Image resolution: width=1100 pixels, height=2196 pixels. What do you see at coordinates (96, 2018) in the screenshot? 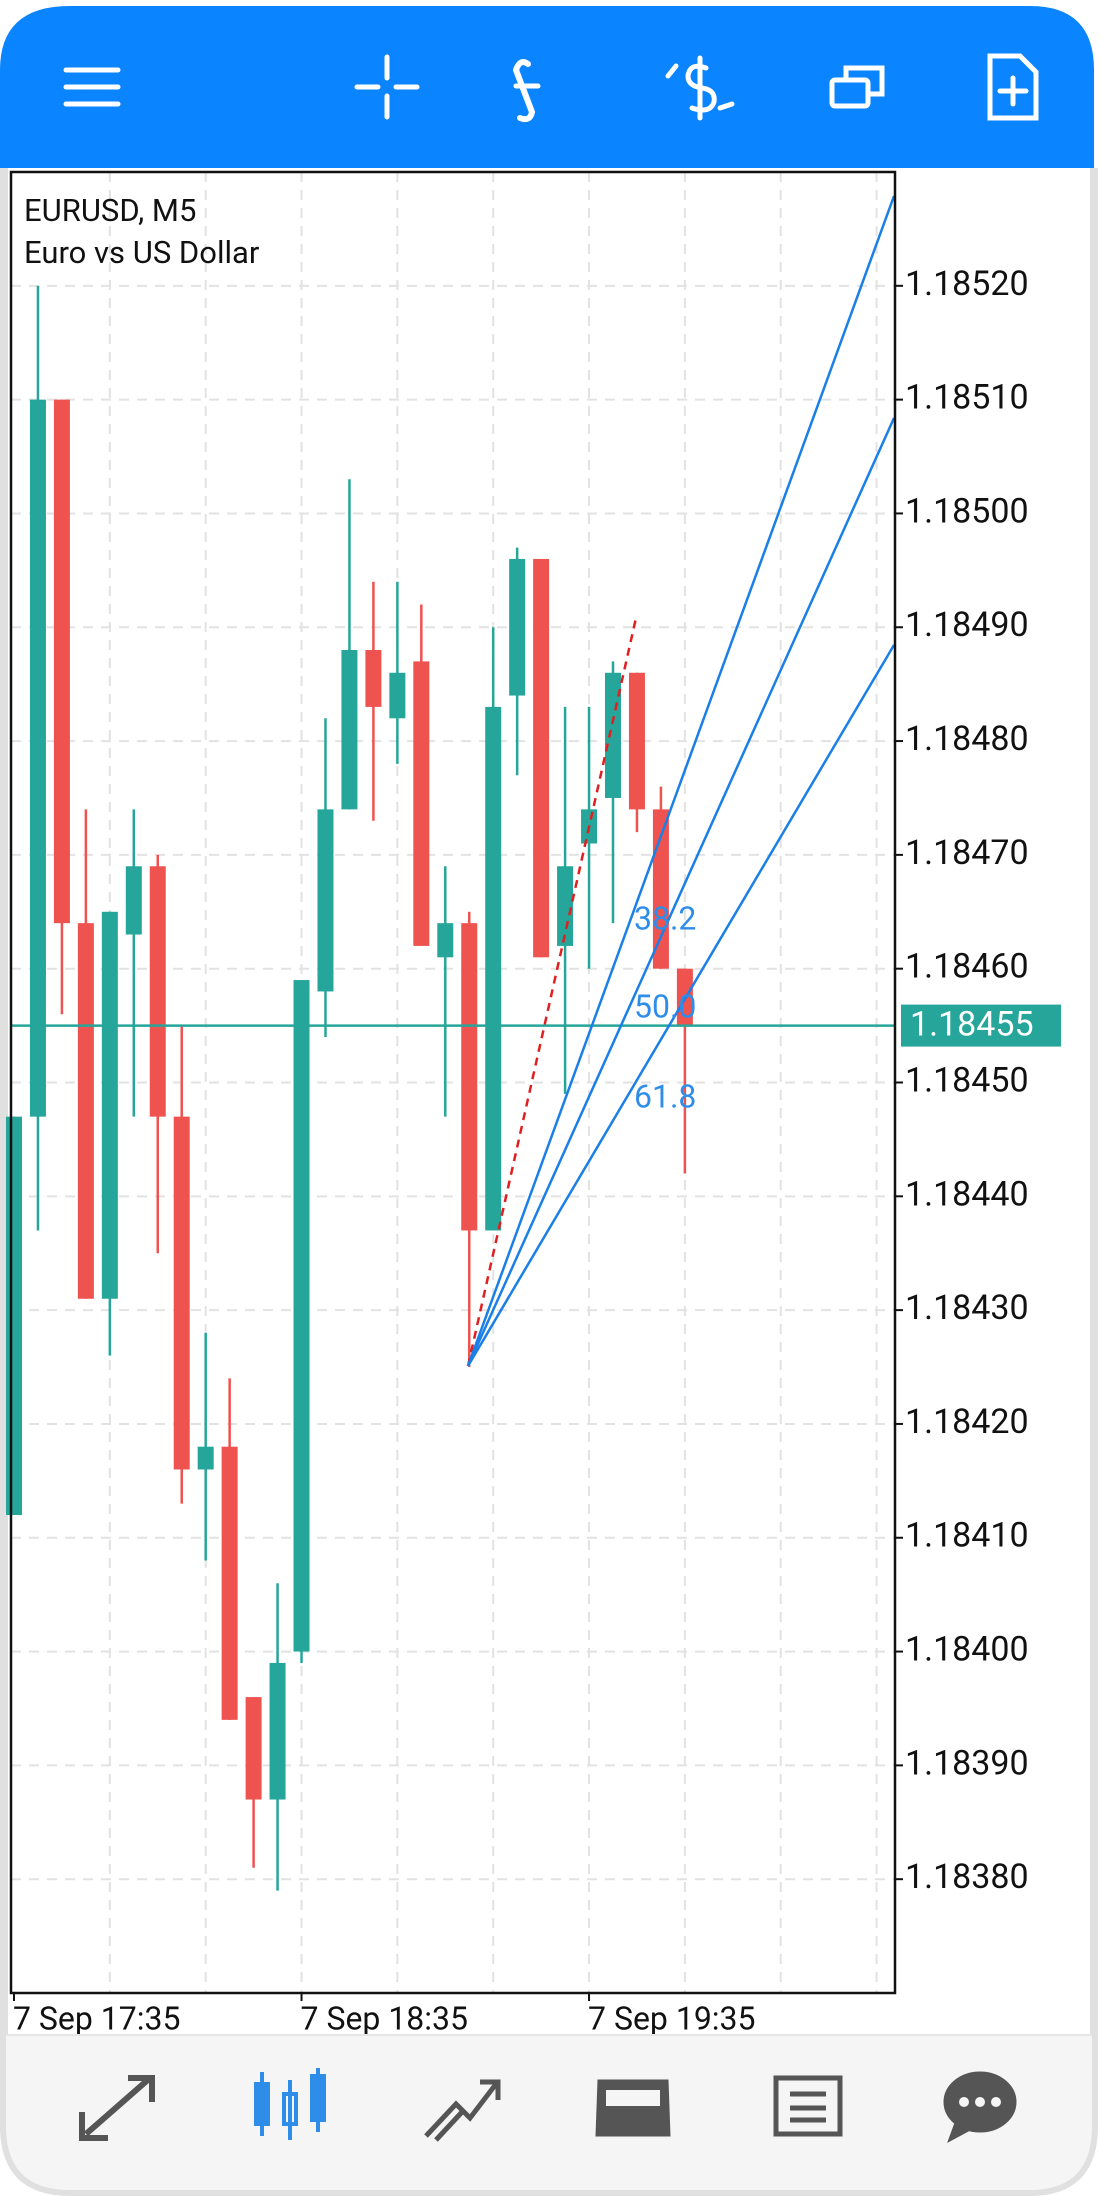
I see `x-tick-label: 7 Sep 17:35` at bounding box center [96, 2018].